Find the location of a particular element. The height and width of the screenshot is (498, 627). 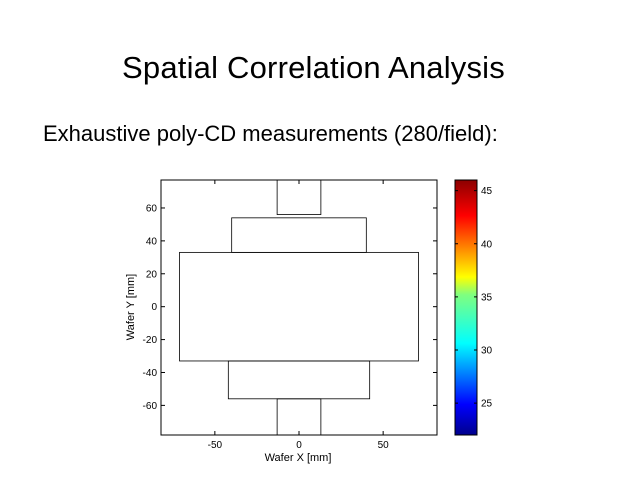

y-tick-label: -40 is located at coordinates (150, 373).